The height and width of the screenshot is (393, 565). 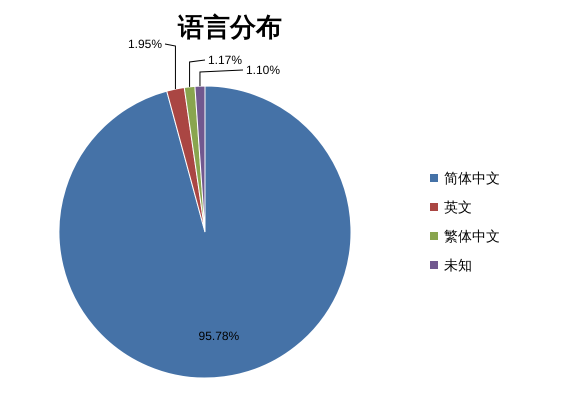 I want to click on legend-label: 简体中文, so click(x=472, y=178).